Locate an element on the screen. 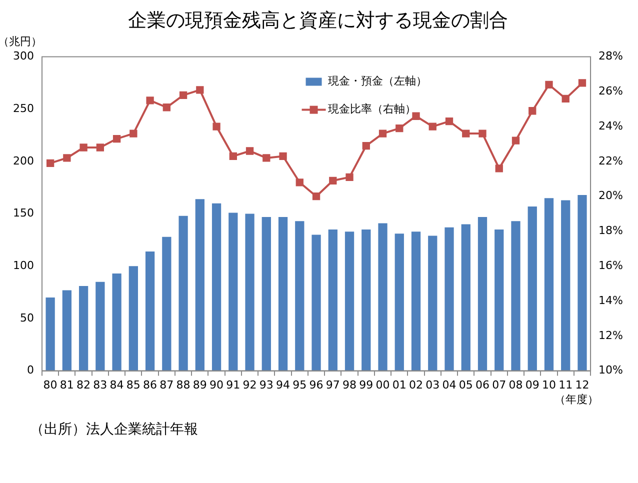 The width and height of the screenshot is (638, 483). y-tick-label: 50 is located at coordinates (27, 317).